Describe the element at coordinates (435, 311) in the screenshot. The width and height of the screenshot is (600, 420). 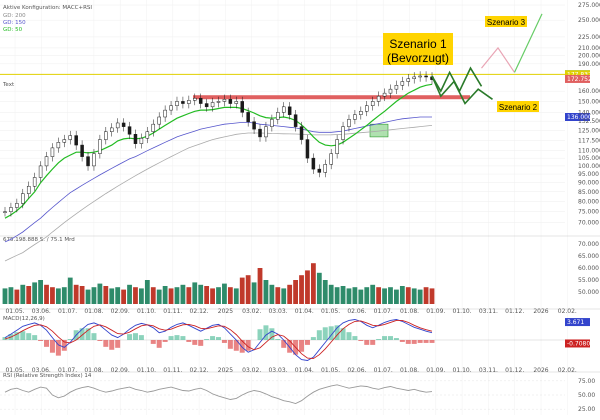
I see `x-tick-label-top: 01.09.` at that location.